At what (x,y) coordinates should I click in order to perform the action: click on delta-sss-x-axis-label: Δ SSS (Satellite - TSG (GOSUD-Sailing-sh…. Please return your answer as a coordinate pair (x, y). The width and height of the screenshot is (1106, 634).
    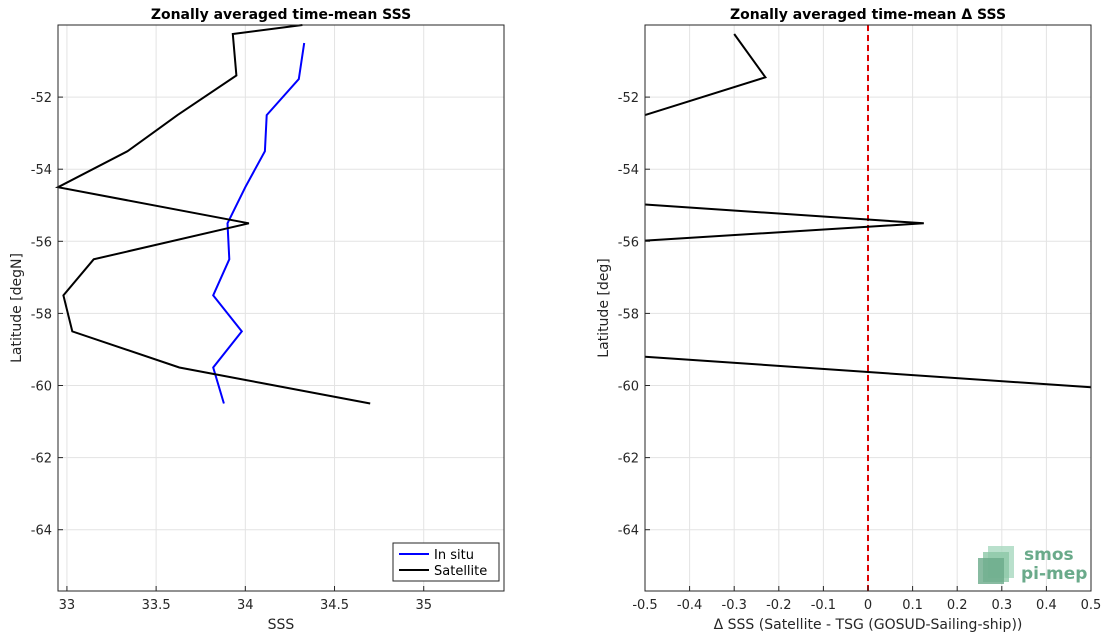
    Looking at the image, I should click on (868, 625).